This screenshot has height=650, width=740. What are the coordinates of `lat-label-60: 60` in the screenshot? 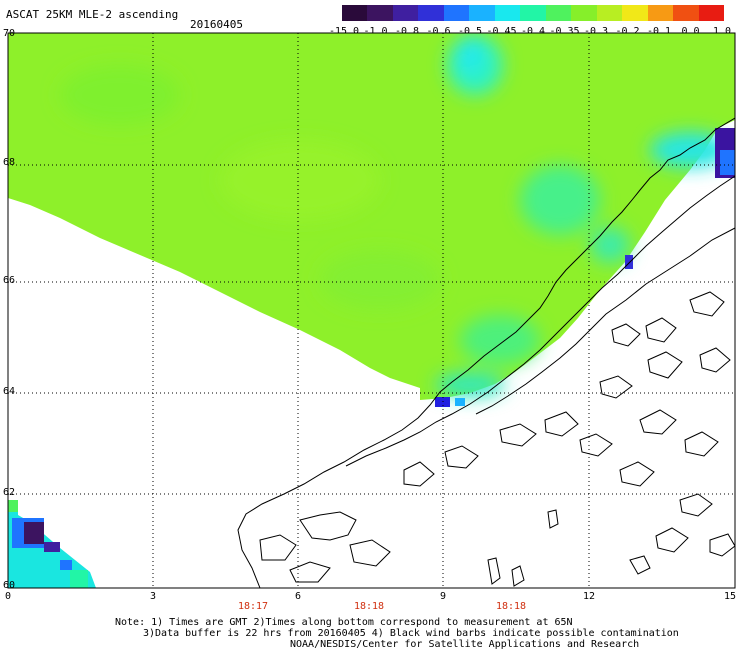 It's located at (9, 585).